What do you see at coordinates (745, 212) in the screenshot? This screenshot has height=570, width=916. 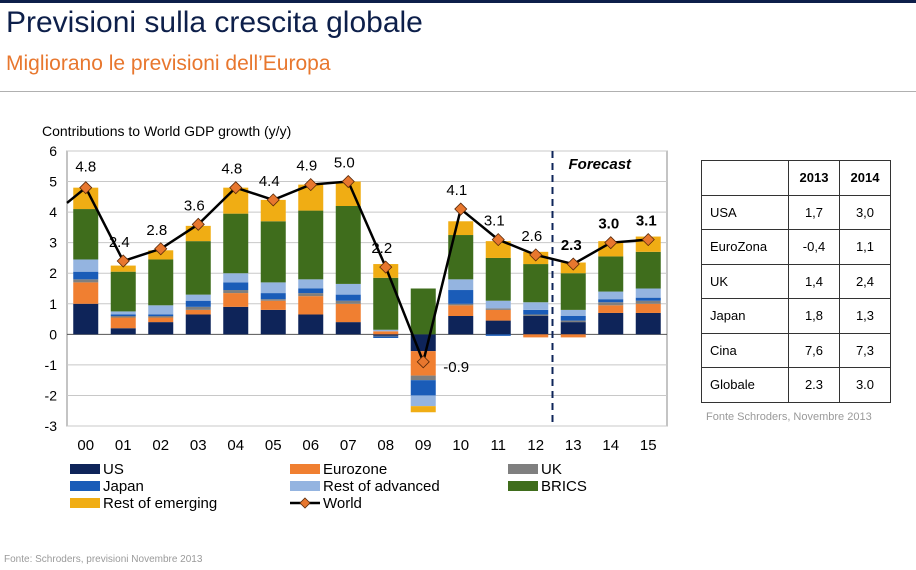 I see `table-cell-country: USA` at bounding box center [745, 212].